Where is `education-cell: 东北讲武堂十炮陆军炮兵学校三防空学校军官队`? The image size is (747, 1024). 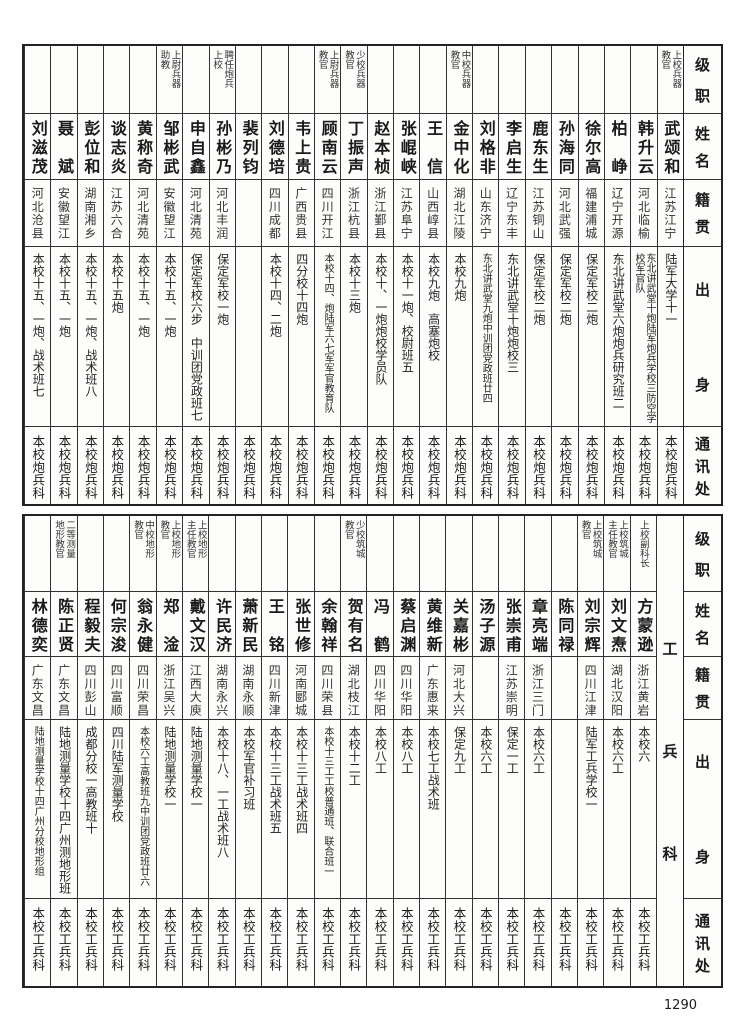 education-cell: 东北讲武堂十炮陆军炮兵学校三防空学校军官队 is located at coordinates (644, 337).